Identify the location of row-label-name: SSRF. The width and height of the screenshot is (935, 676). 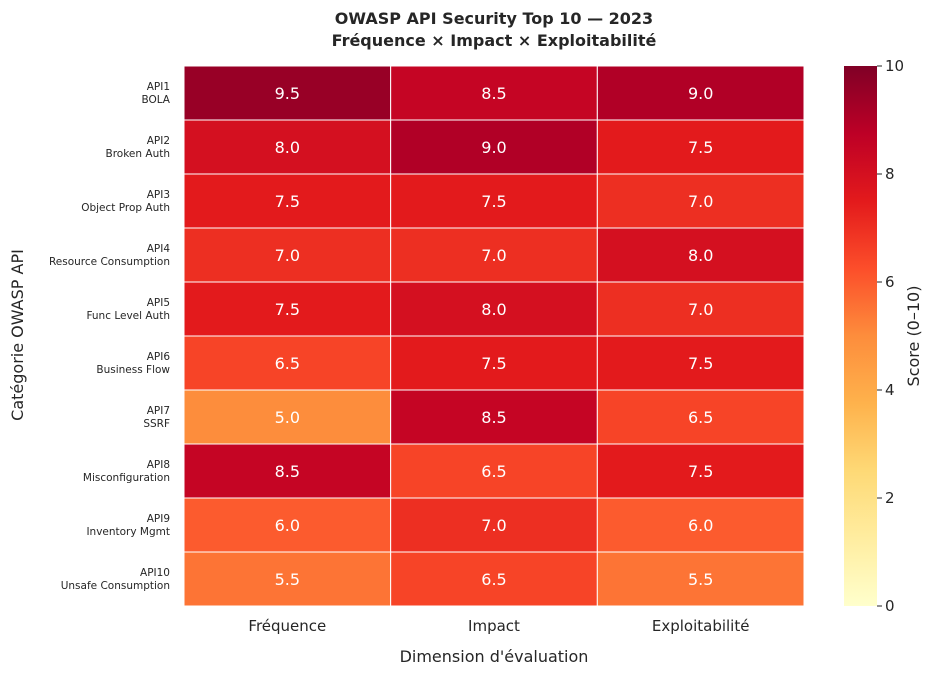
(156, 424).